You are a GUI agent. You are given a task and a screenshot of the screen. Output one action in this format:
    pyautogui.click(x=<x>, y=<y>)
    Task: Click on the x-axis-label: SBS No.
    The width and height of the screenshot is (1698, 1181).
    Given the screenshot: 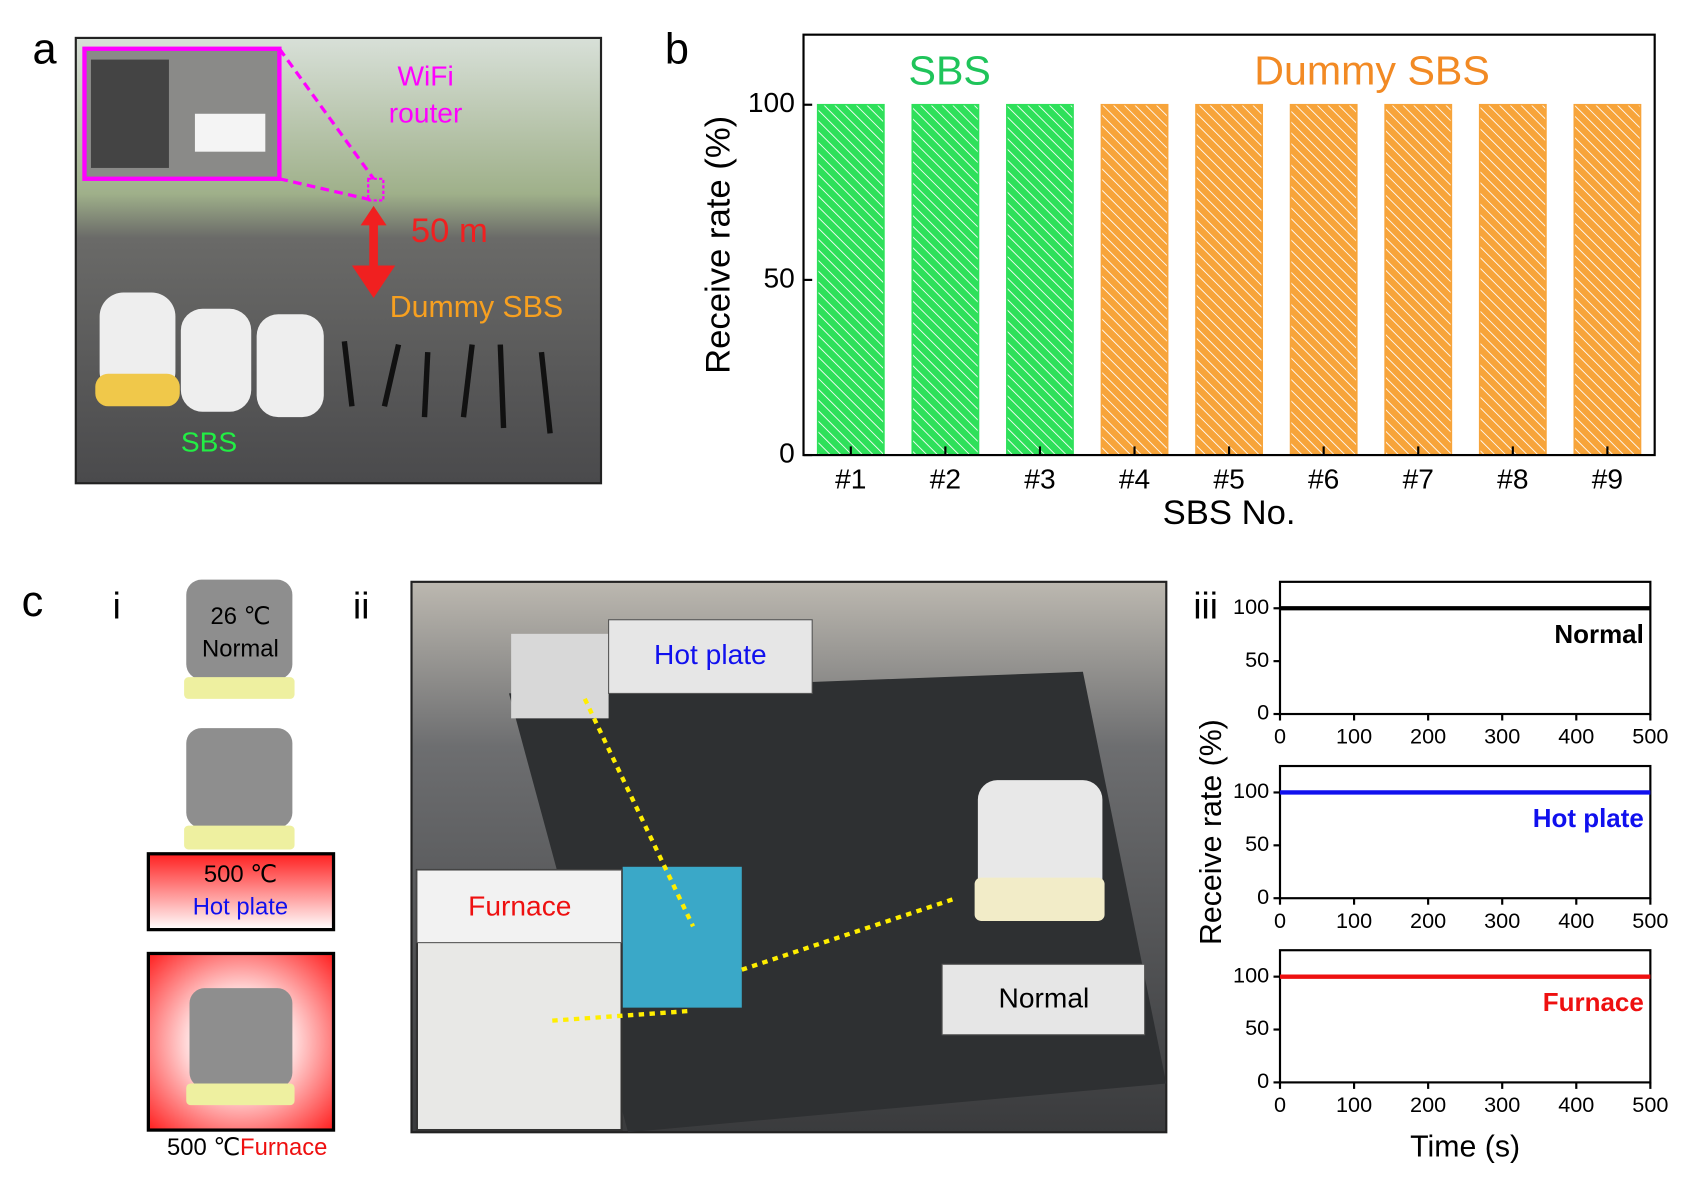 What is the action you would take?
    pyautogui.click(x=1229, y=513)
    